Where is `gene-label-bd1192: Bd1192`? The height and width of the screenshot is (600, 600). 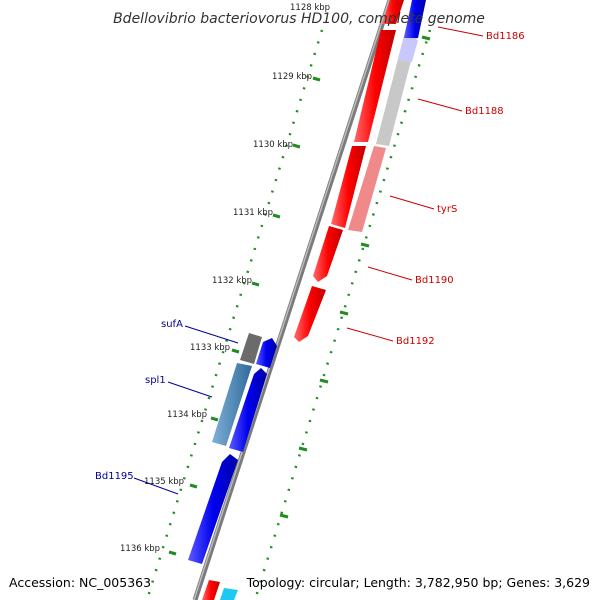
gene-label-bd1192: Bd1192 is located at coordinates (415, 341).